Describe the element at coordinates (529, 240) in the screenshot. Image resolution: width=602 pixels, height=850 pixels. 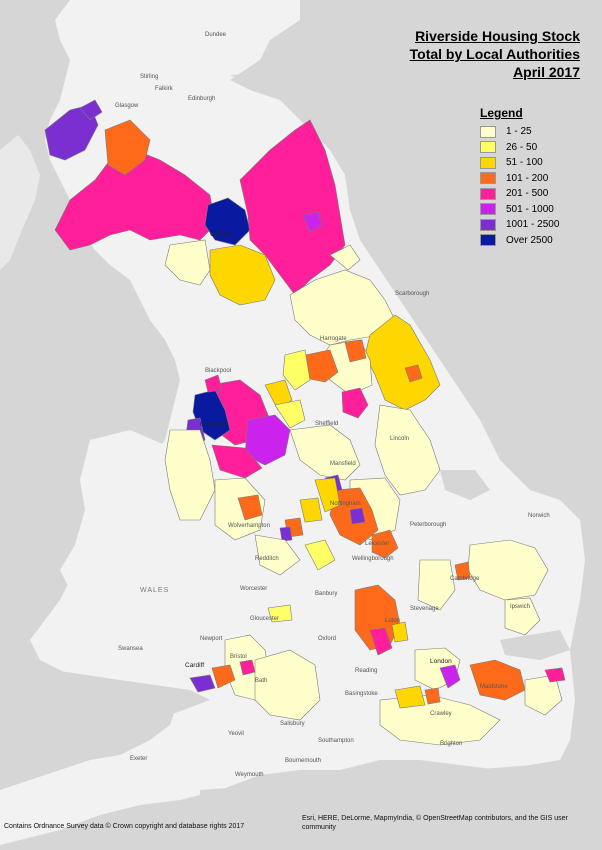
I see `legend-label: Over 2500` at that location.